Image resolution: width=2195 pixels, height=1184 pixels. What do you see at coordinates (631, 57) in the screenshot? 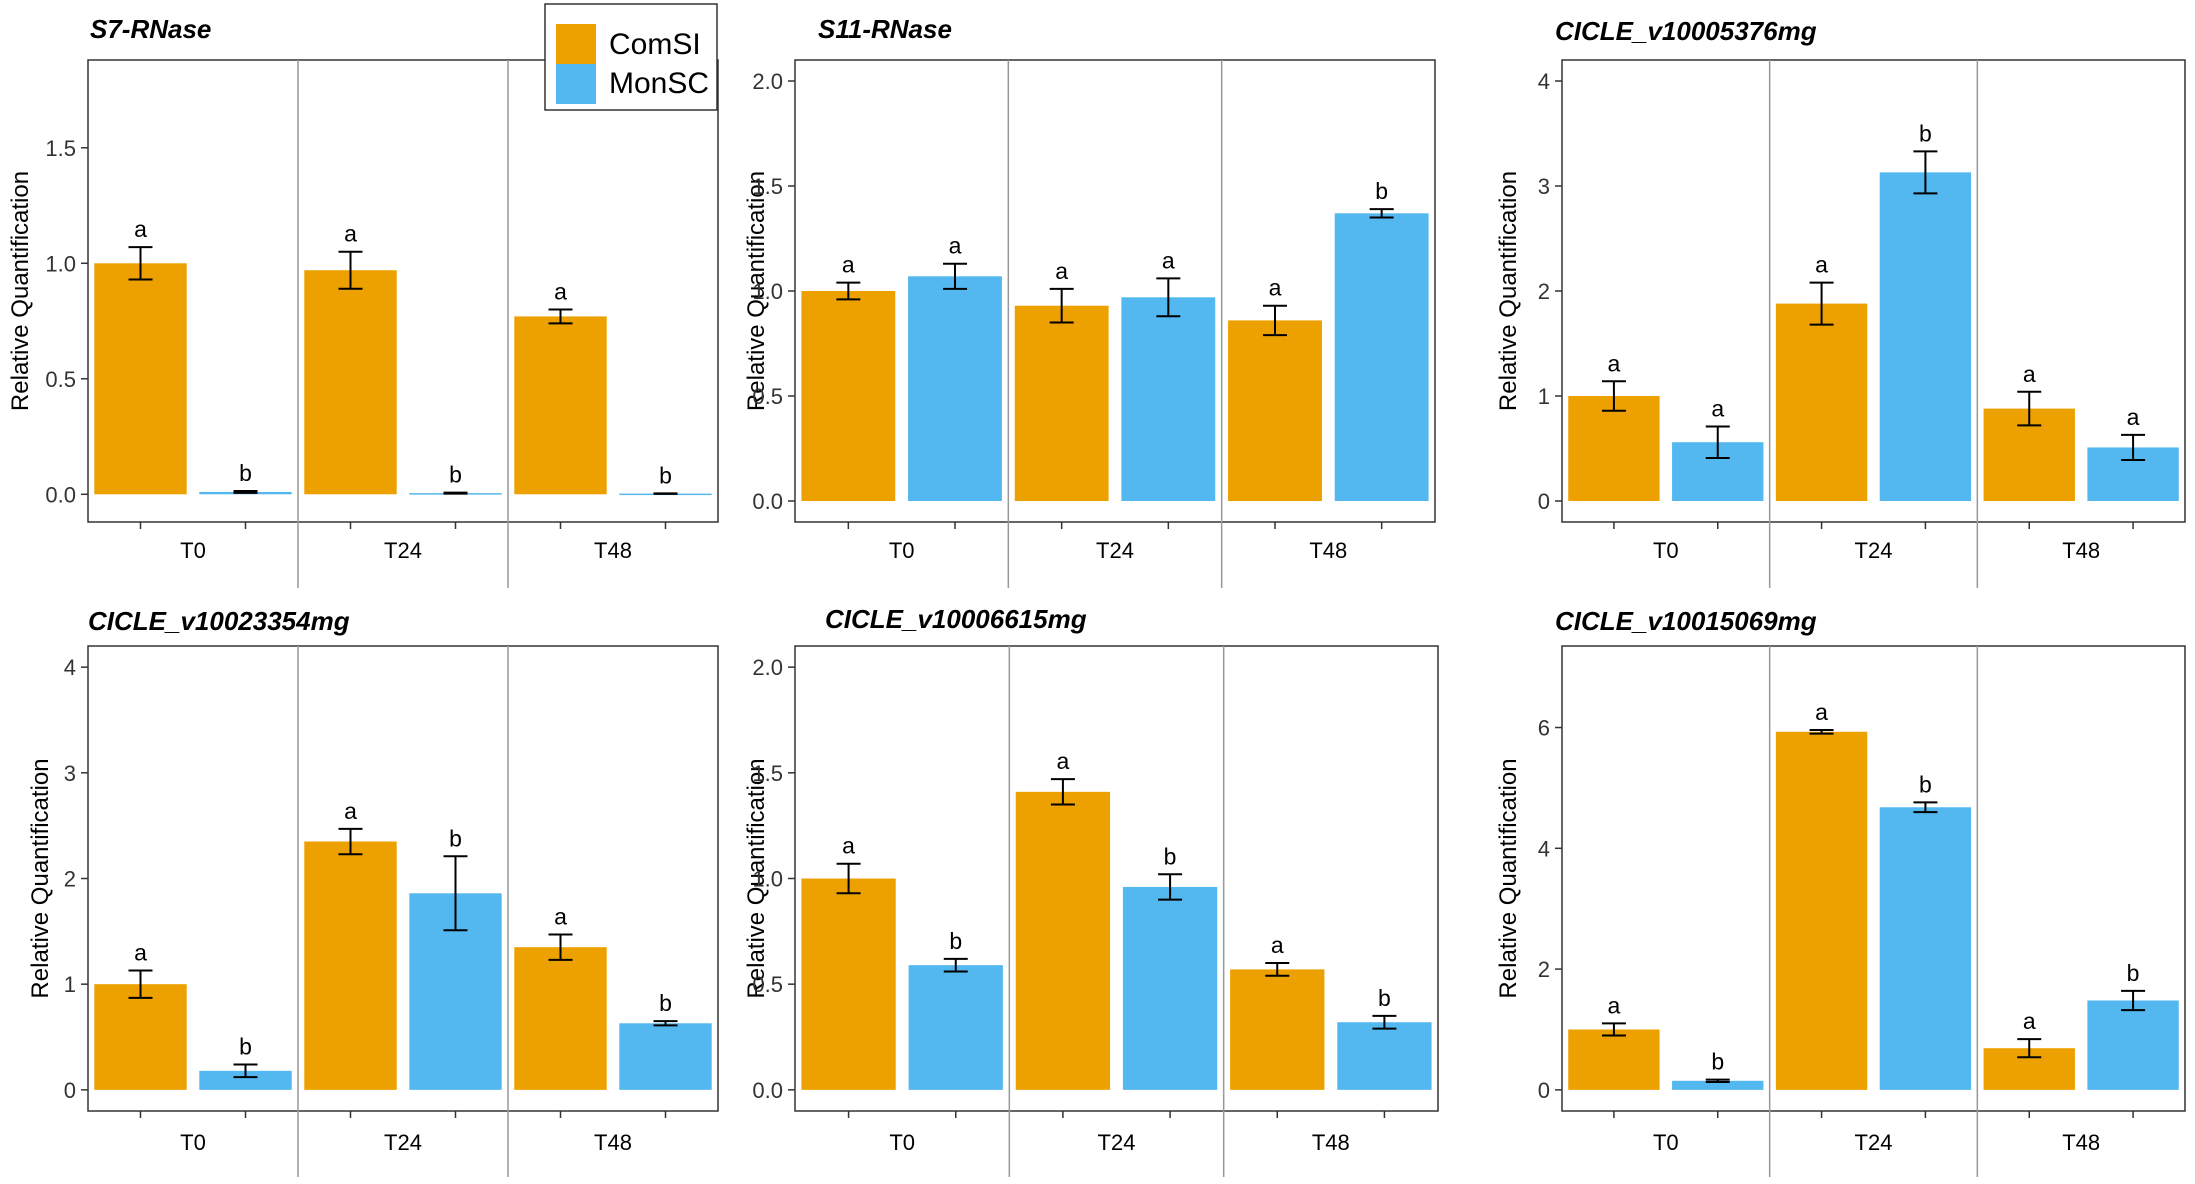
I see `legend: ComSI MonSC` at bounding box center [631, 57].